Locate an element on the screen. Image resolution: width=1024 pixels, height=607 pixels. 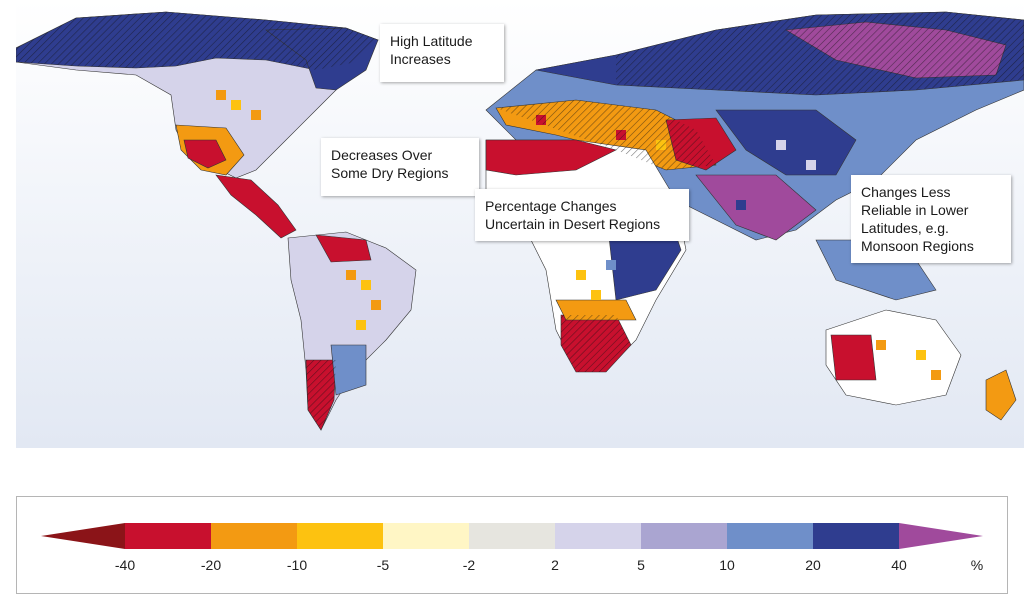
legend-tick: 20 is located at coordinates (813, 565).